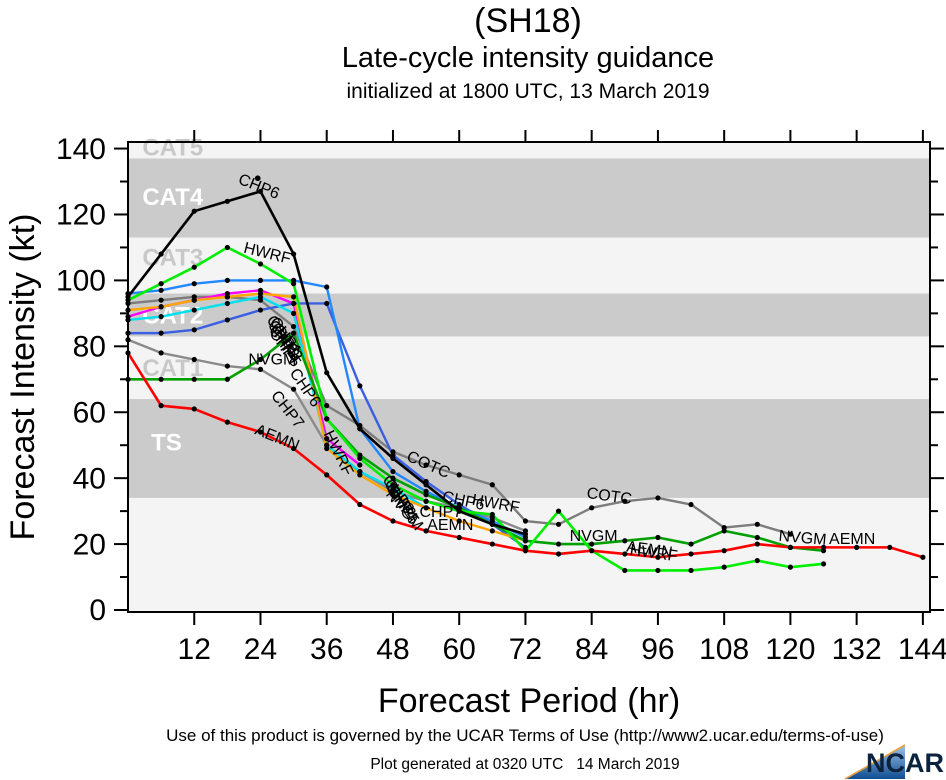 This screenshot has height=780, width=946. Describe the element at coordinates (528, 21) in the screenshot. I see `storm-id-title: (SH18)` at that location.